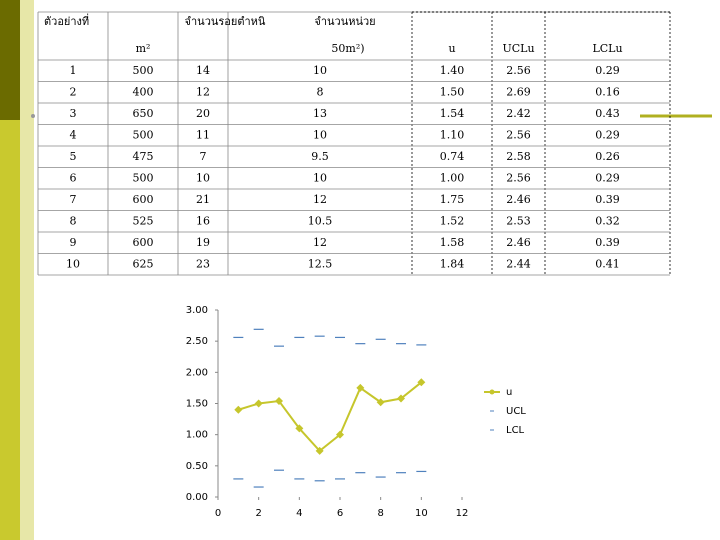 Image resolution: width=720 pixels, height=540 pixels. I want to click on table-cell: 0.41, so click(607, 263).